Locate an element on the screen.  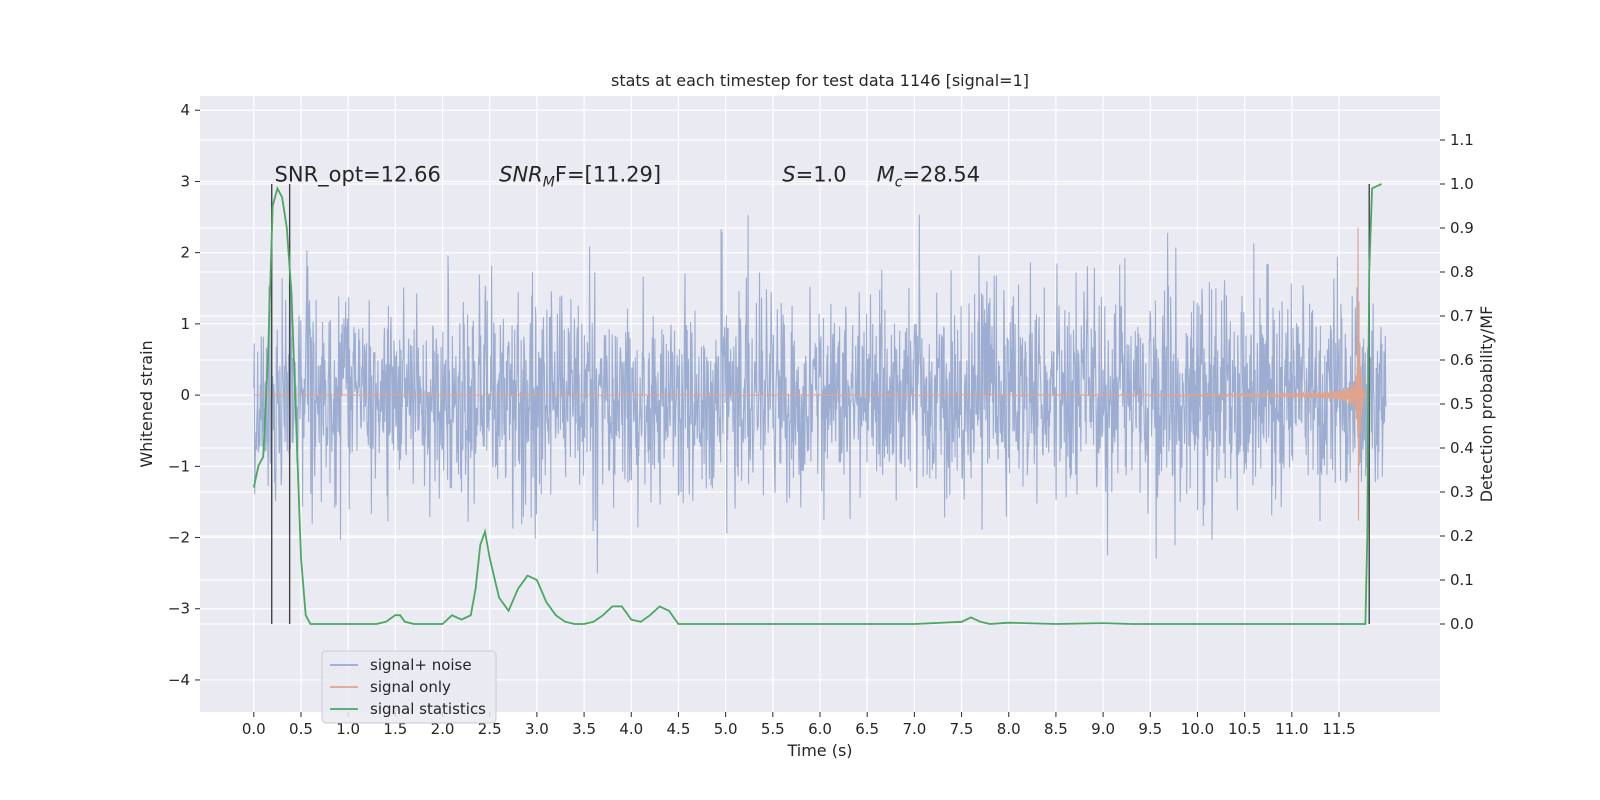
x-tick-label: 4.5 is located at coordinates (679, 729).